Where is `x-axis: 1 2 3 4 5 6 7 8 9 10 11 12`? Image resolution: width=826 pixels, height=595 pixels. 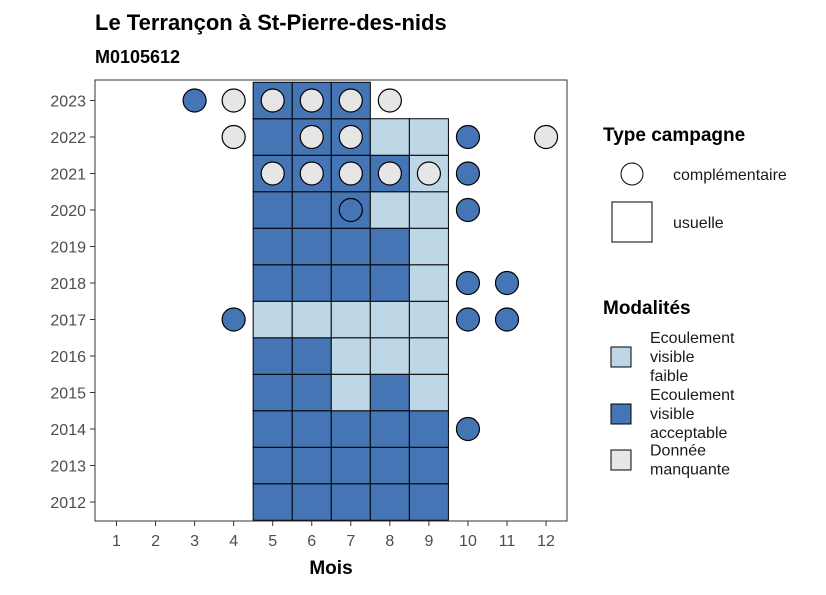
x-axis: 1 2 3 4 5 6 7 8 9 10 11 12 is located at coordinates (333, 535).